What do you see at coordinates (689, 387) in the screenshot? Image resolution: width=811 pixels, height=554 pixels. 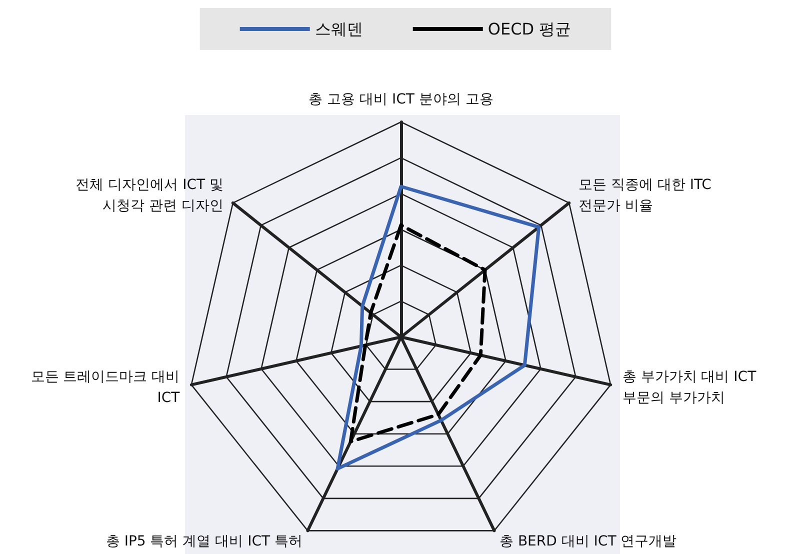 I see `spoke-label: 총 부가가치 대비 ICT 부문의 부가가치` at bounding box center [689, 387].